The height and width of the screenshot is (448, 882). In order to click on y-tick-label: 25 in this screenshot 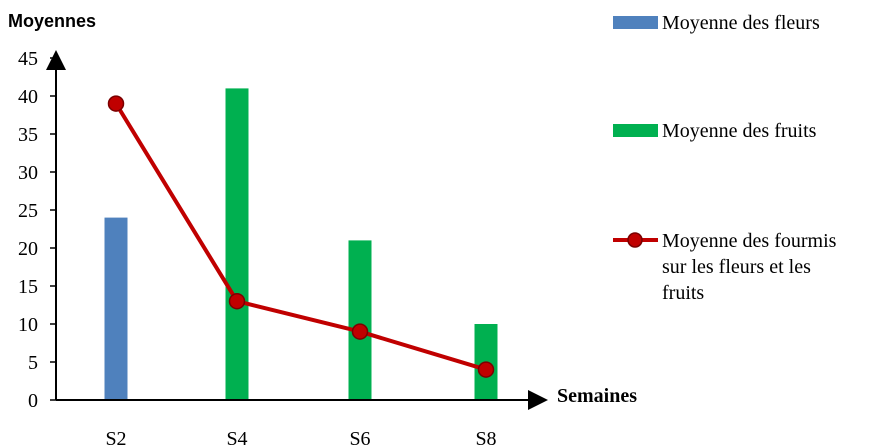, I will do `click(28, 211)`.